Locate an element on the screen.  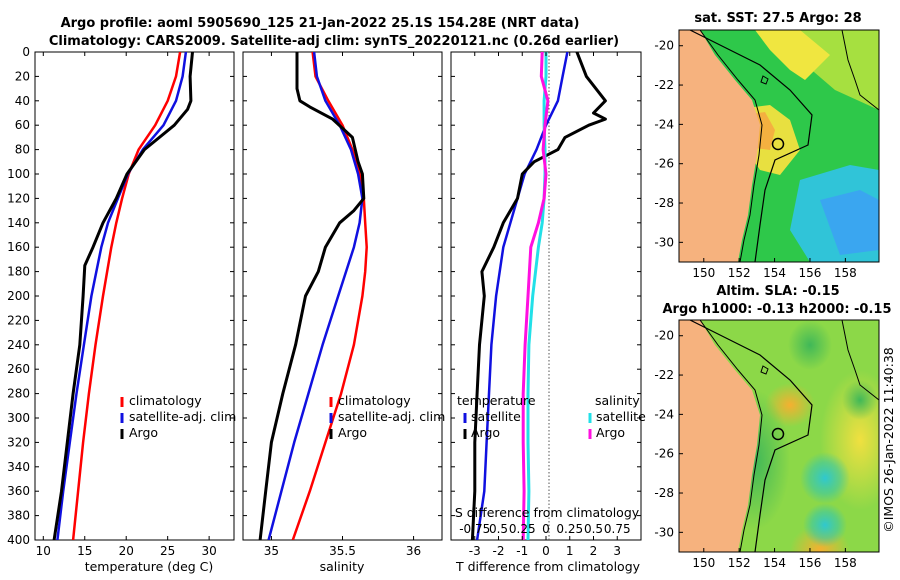
x-tick-label: 30 is located at coordinates (208, 551).